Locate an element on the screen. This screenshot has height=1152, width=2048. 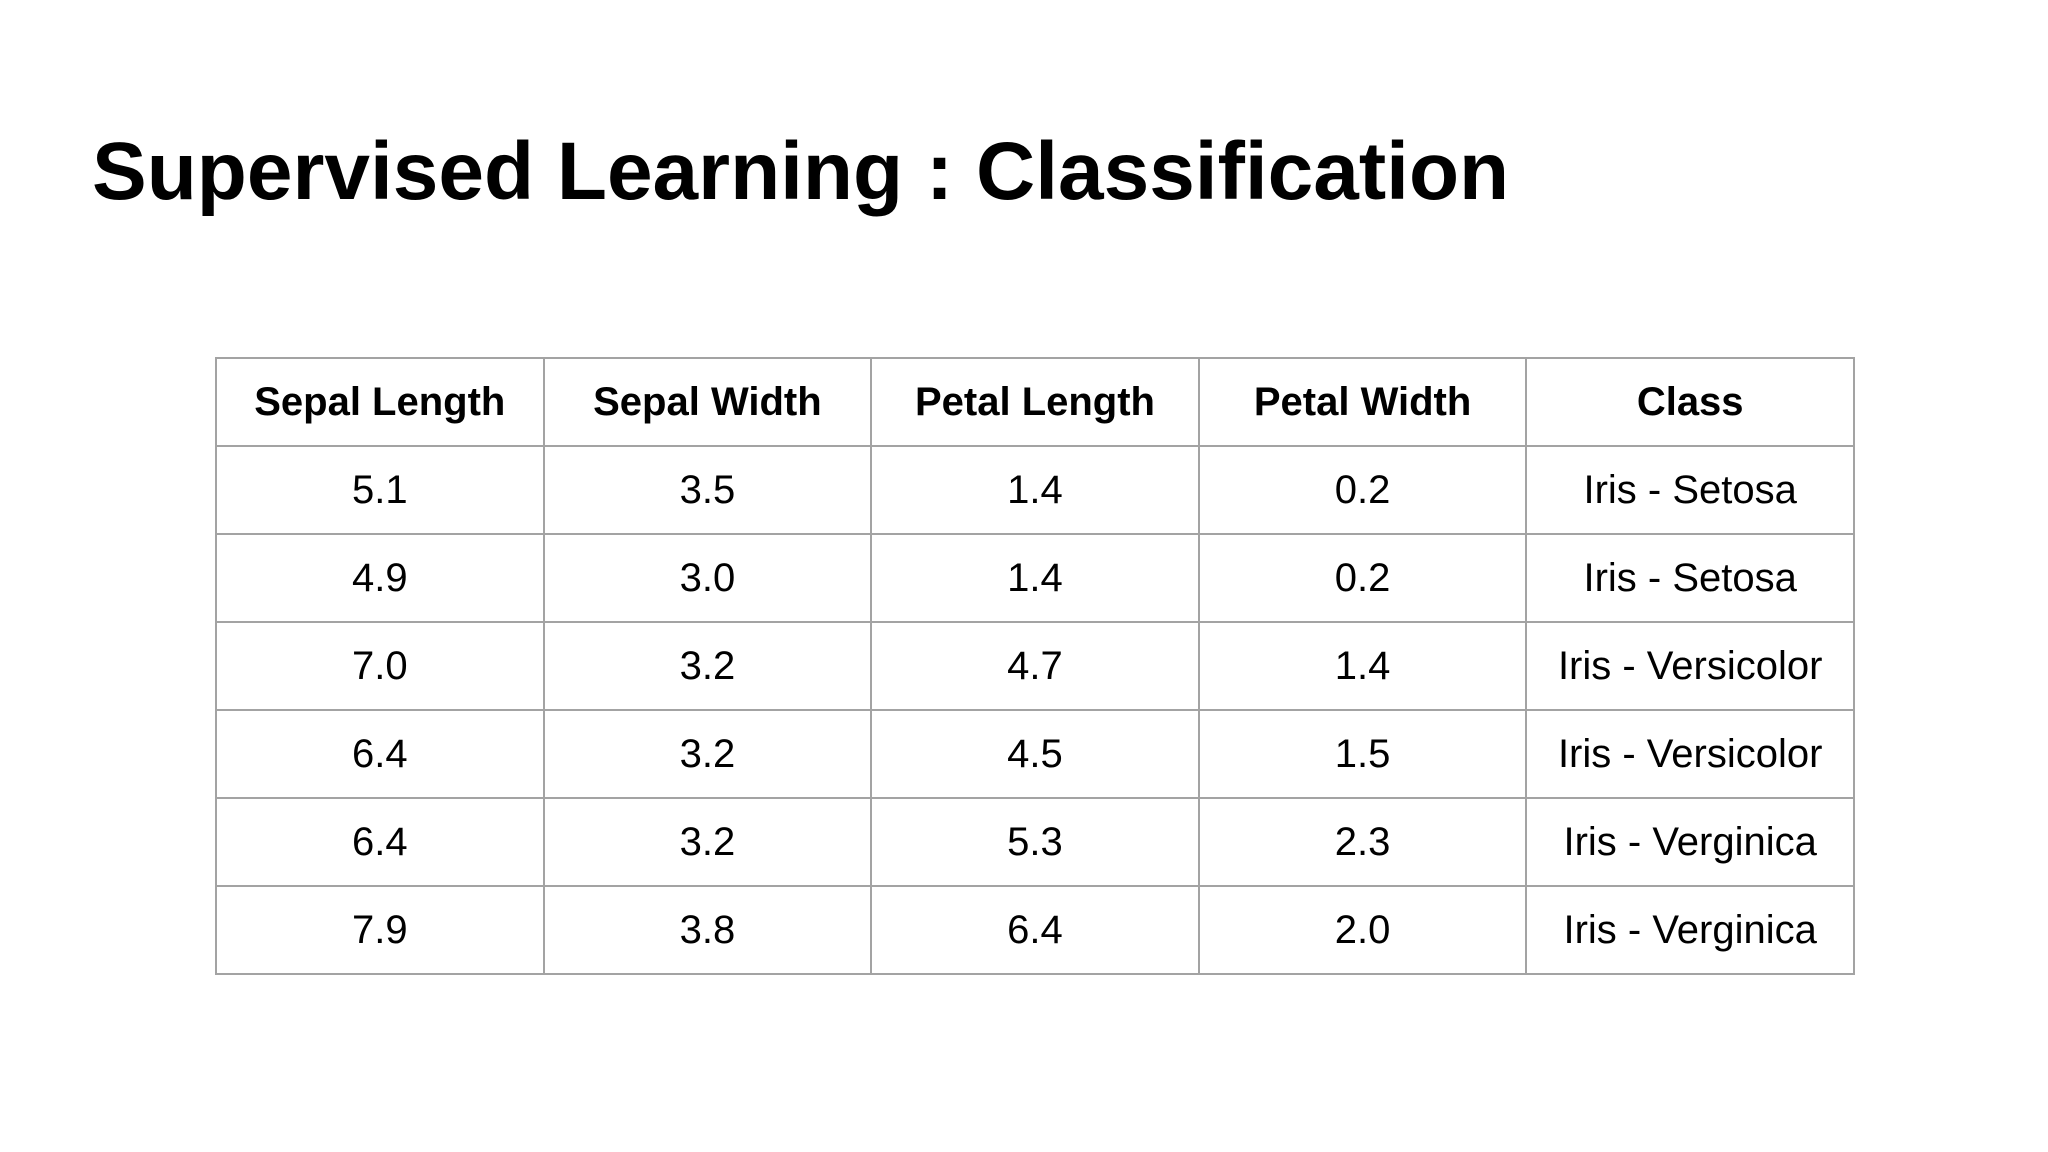
cell-petal-length: 4.5 is located at coordinates (1035, 754).